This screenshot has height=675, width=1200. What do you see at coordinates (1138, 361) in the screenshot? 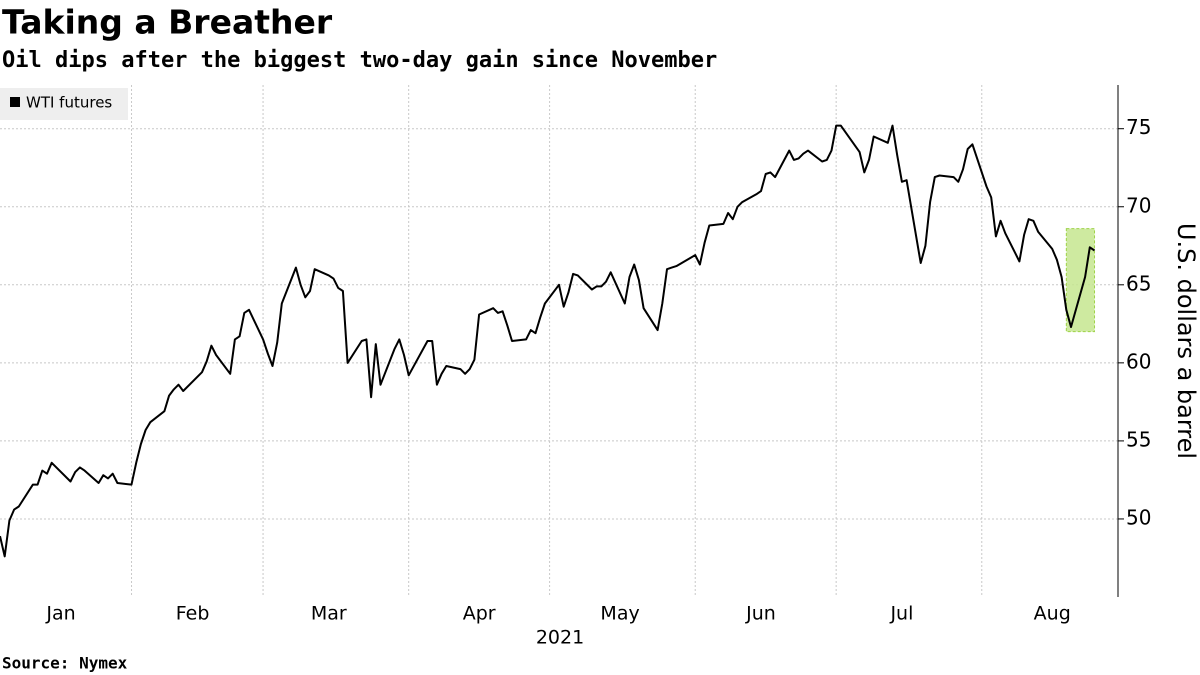
I see `y-tick-label: 60` at bounding box center [1138, 361].